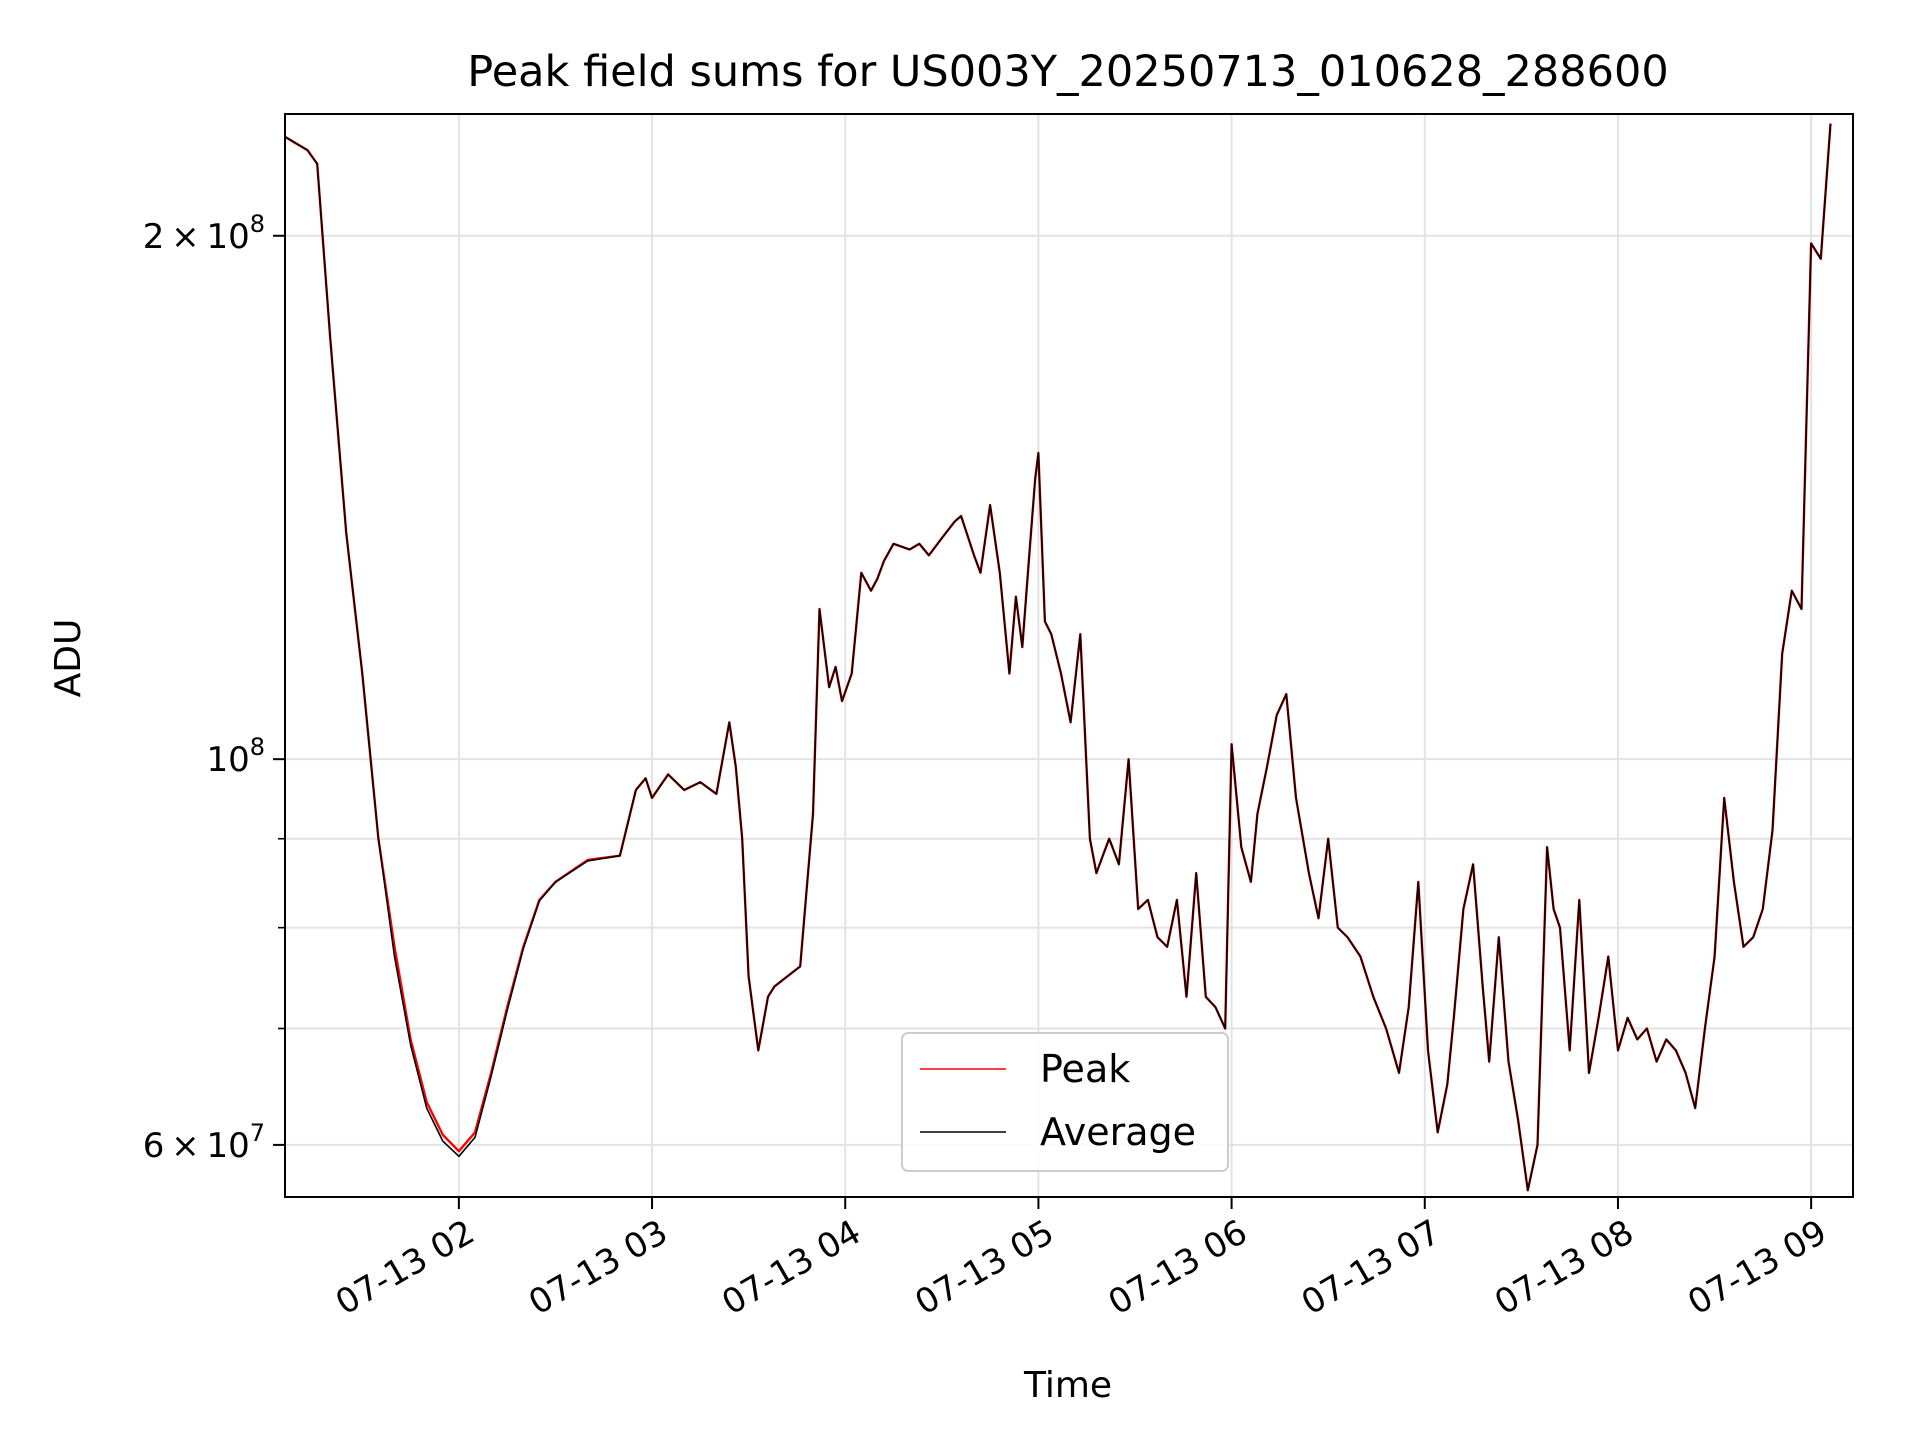 This screenshot has height=1440, width=1920. Describe the element at coordinates (1067, 1385) in the screenshot. I see `x-axis-title: Time` at that location.